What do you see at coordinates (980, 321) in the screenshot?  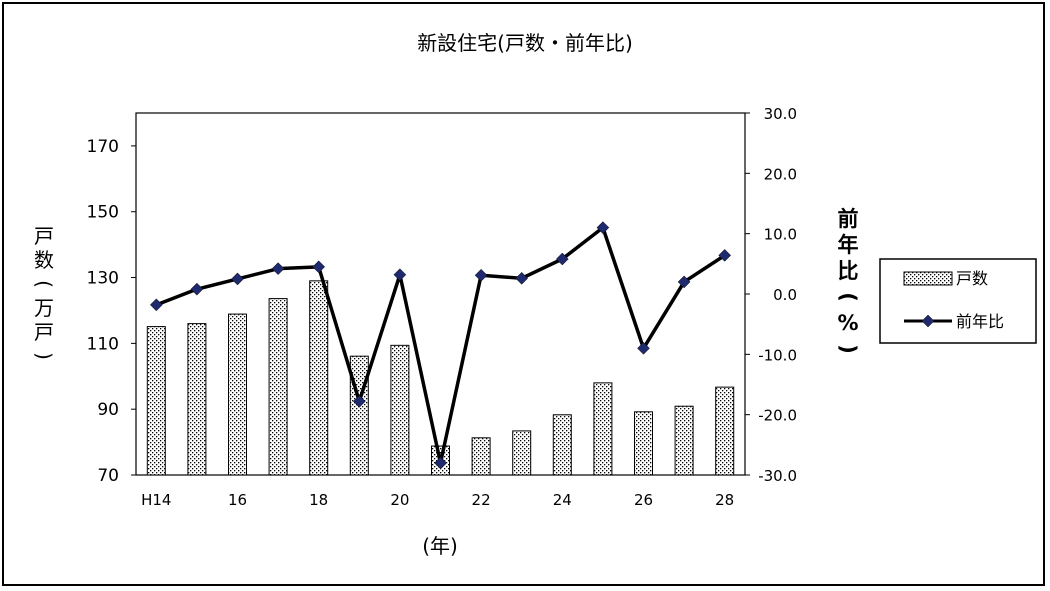 I see `legend-label-line: 前年比` at bounding box center [980, 321].